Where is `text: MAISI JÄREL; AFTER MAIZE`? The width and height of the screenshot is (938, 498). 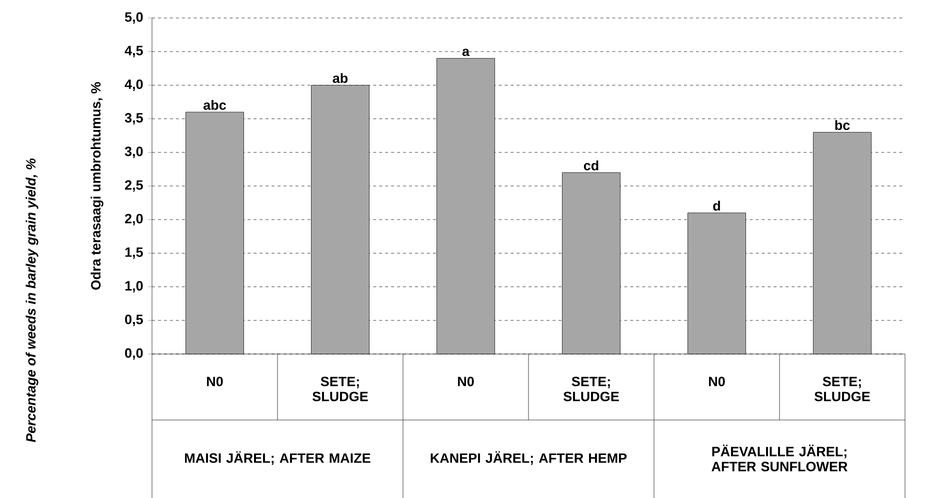 text: MAISI JÄREL; AFTER MAIZE is located at coordinates (277, 458).